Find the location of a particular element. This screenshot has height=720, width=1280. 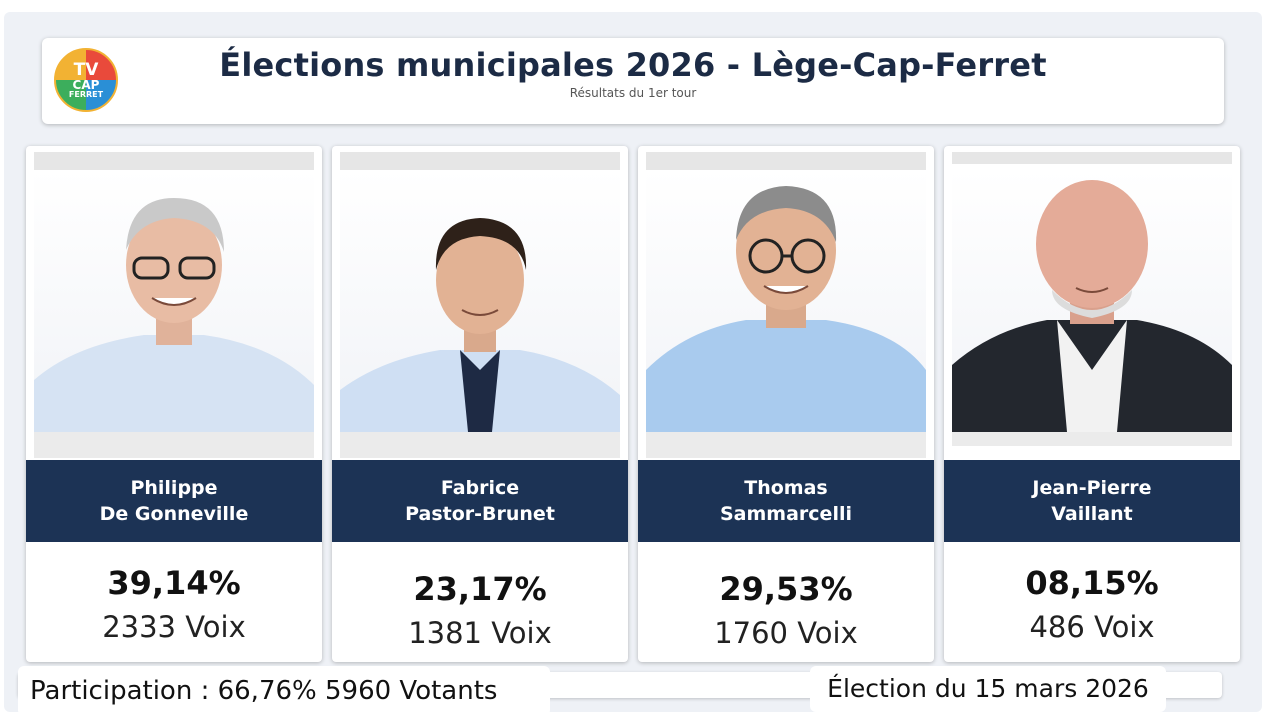

tv-cap-ferret-logo: TV CAP FERRET is located at coordinates (86, 80).